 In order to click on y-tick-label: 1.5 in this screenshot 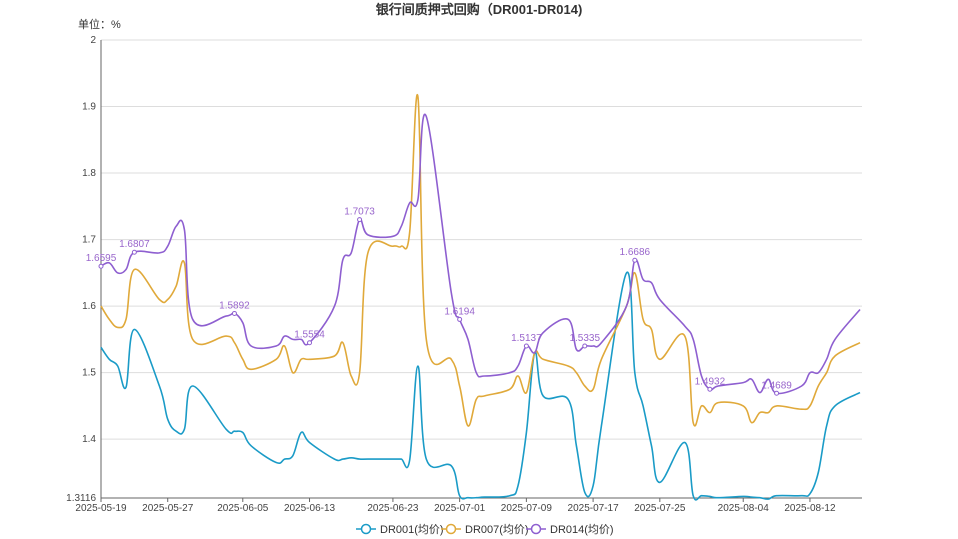, I will do `click(89, 373)`.